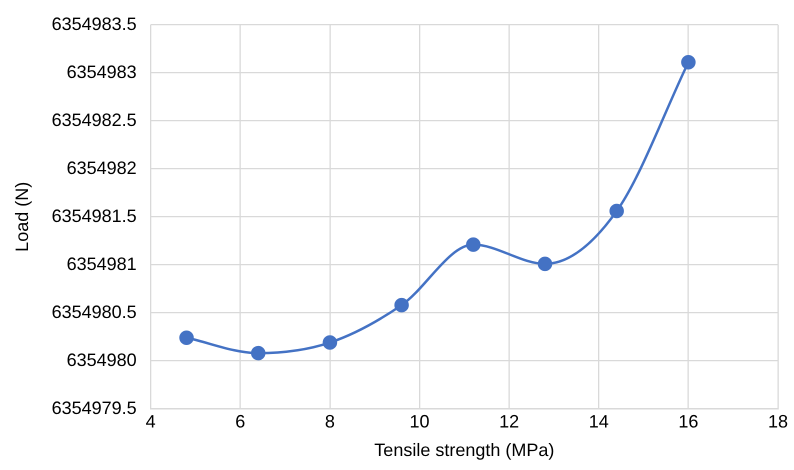  I want to click on y-tick-label: 6354980, so click(101, 360).